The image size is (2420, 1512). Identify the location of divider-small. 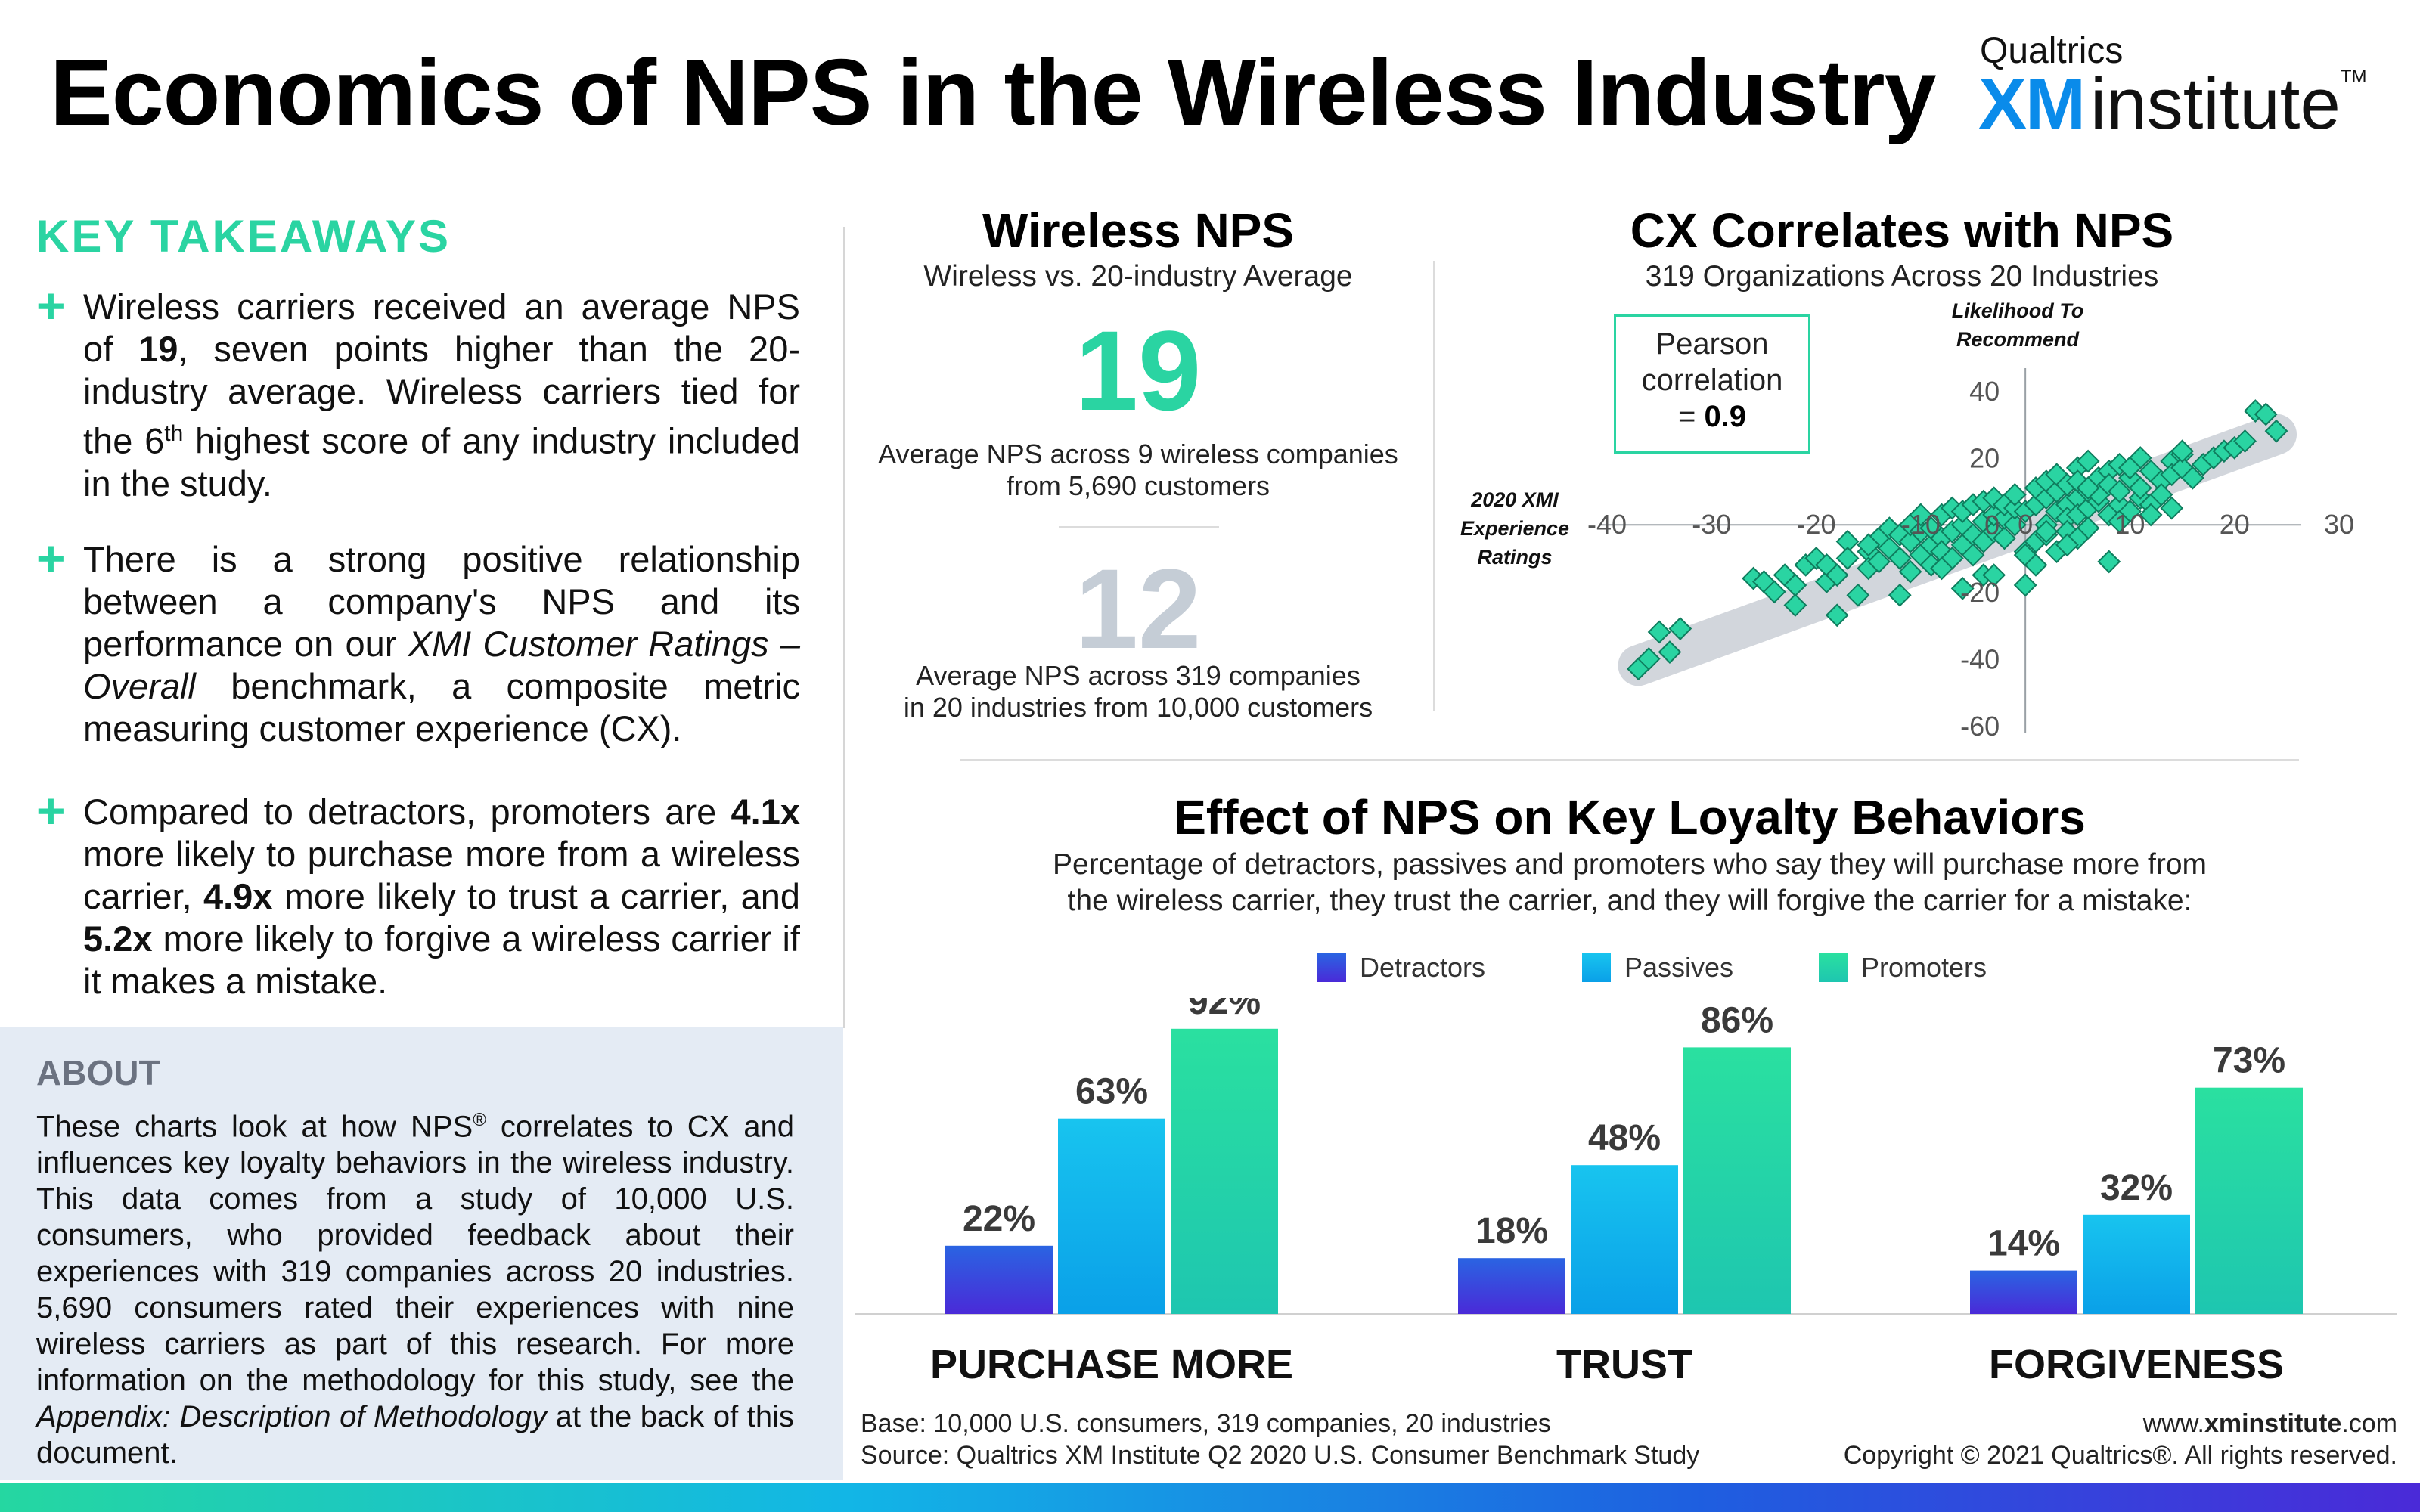
(1139, 527).